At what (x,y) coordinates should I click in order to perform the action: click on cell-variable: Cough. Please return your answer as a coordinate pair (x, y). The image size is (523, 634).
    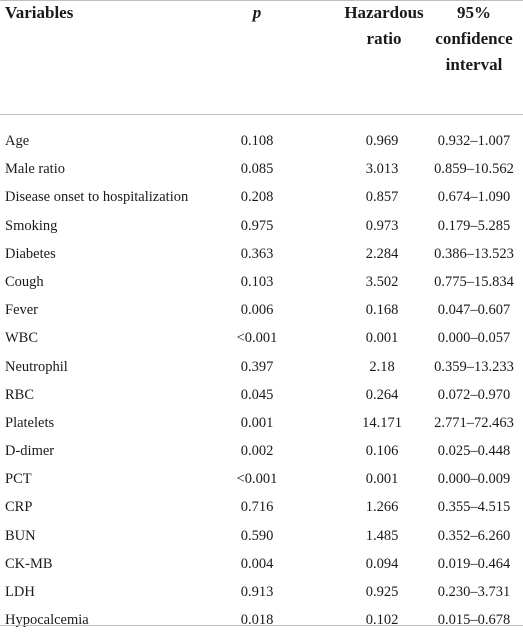
    Looking at the image, I should click on (24, 281).